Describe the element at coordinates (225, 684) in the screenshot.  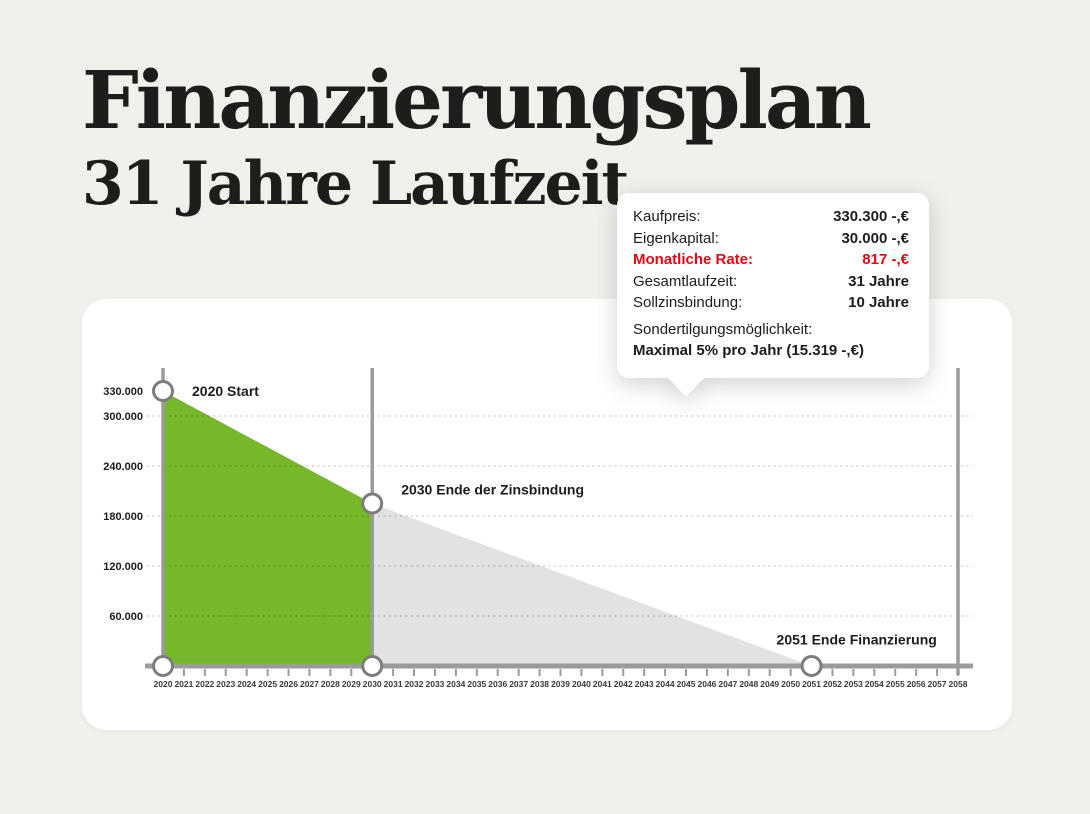
I see `x-tick-label: 2023` at that location.